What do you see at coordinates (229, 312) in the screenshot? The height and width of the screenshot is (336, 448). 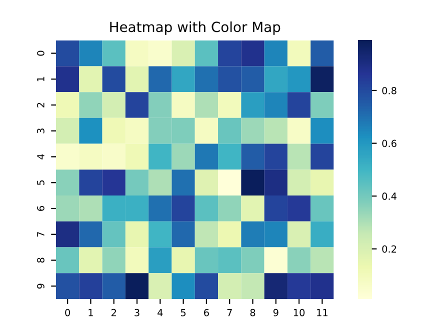 I see `x-tick-label: 7` at bounding box center [229, 312].